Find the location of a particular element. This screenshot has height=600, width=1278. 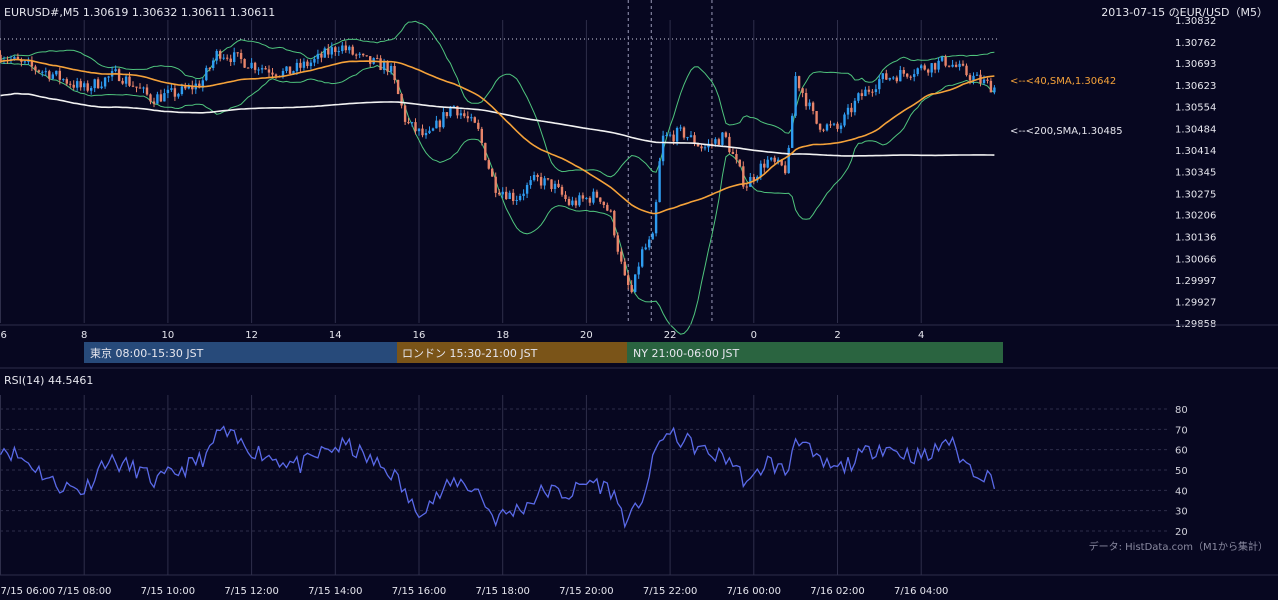

price-tick-label: 1.30484 is located at coordinates (1195, 129).